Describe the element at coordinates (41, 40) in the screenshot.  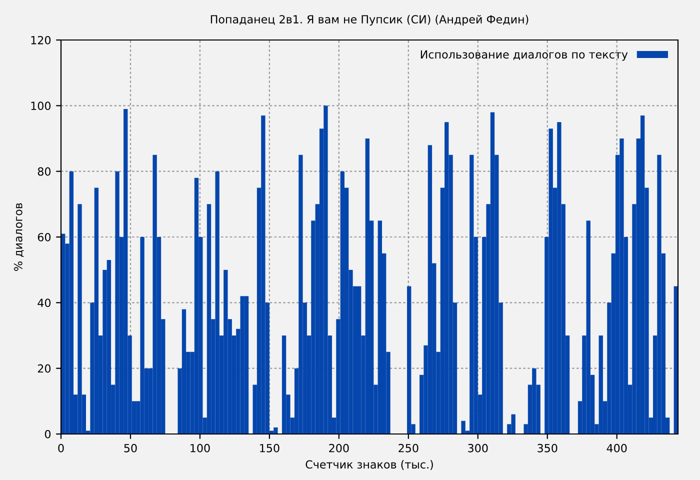
I see `y-tick-label: 120` at that location.